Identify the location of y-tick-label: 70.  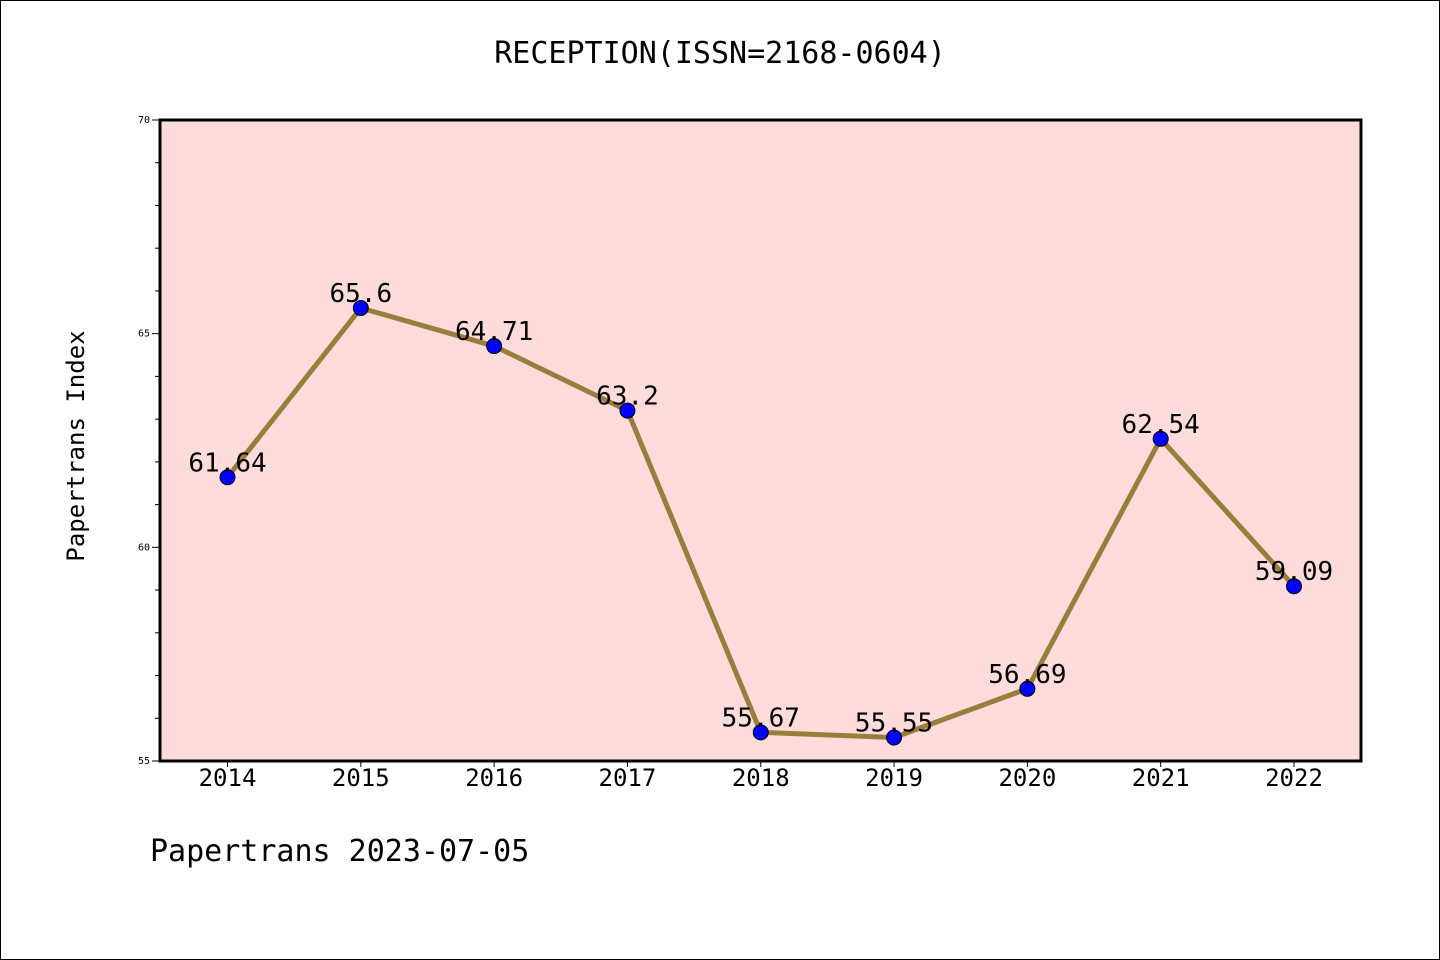
(144, 120).